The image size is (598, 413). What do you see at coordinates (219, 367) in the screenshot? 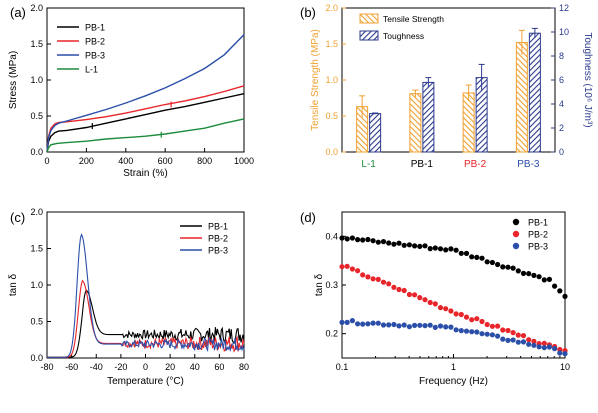
I see `x-tick-label: 60` at bounding box center [219, 367].